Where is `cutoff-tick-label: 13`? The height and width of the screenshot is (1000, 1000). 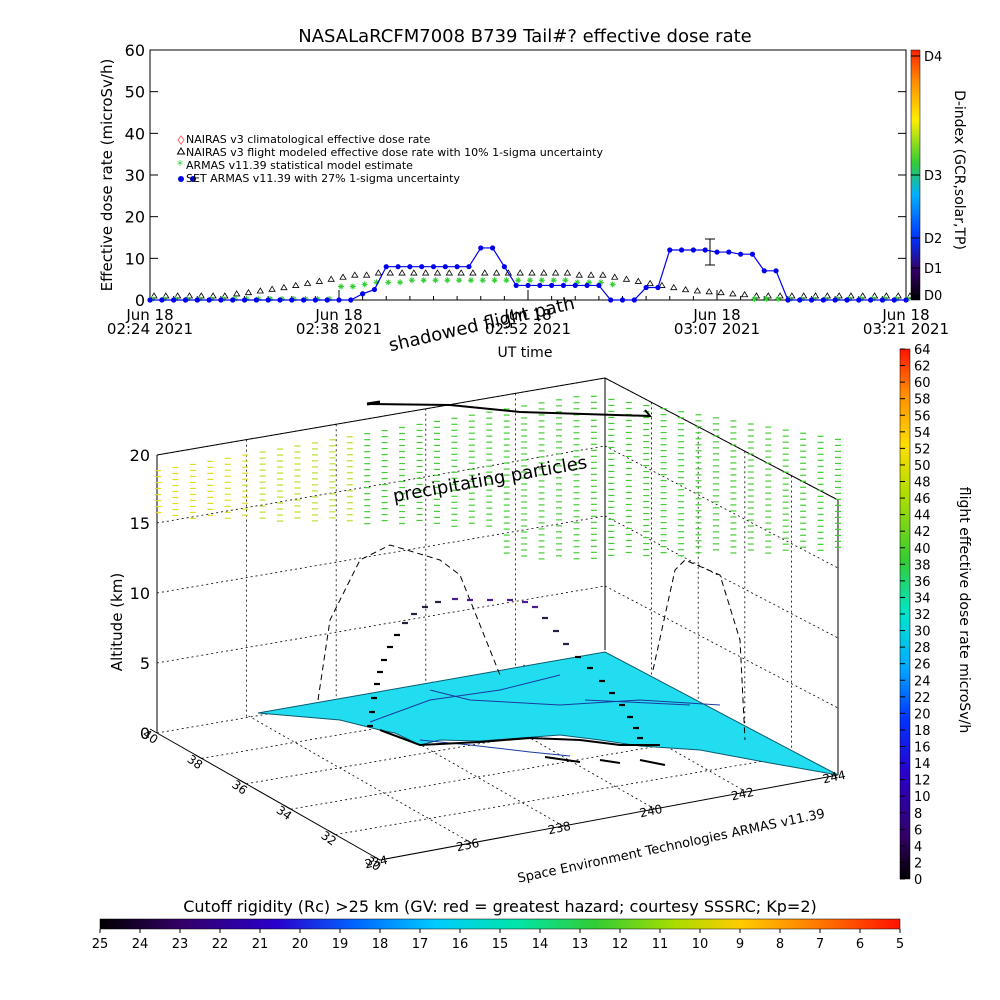
cutoff-tick-label: 13 is located at coordinates (580, 944).